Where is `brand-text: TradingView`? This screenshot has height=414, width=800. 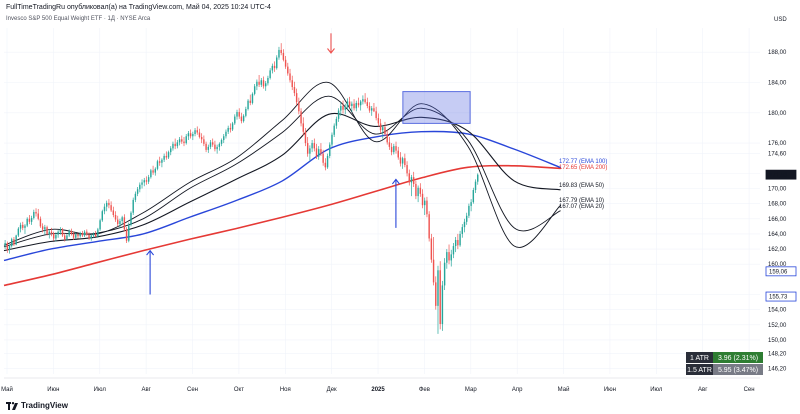 brand-text: TradingView is located at coordinates (44, 405).